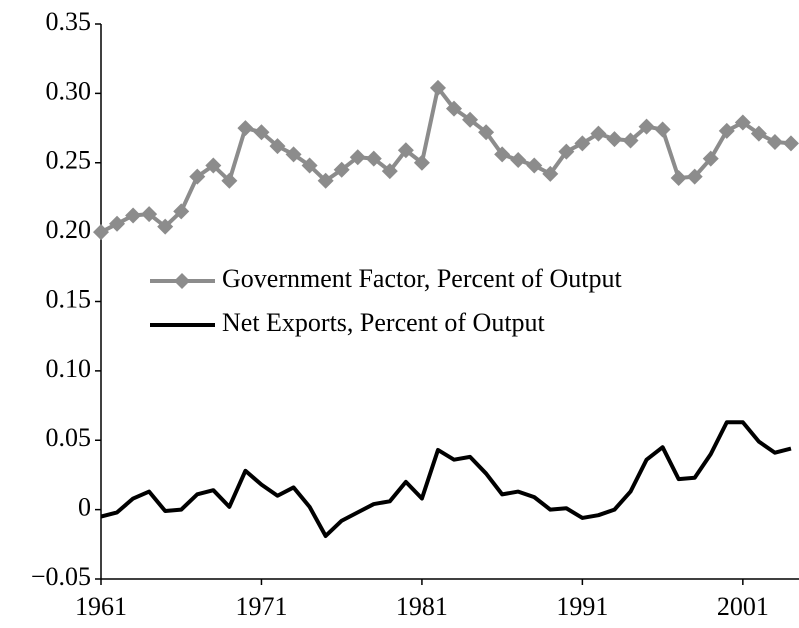 The width and height of the screenshot is (799, 628). I want to click on x-tick-label: 1971, so click(261, 606).